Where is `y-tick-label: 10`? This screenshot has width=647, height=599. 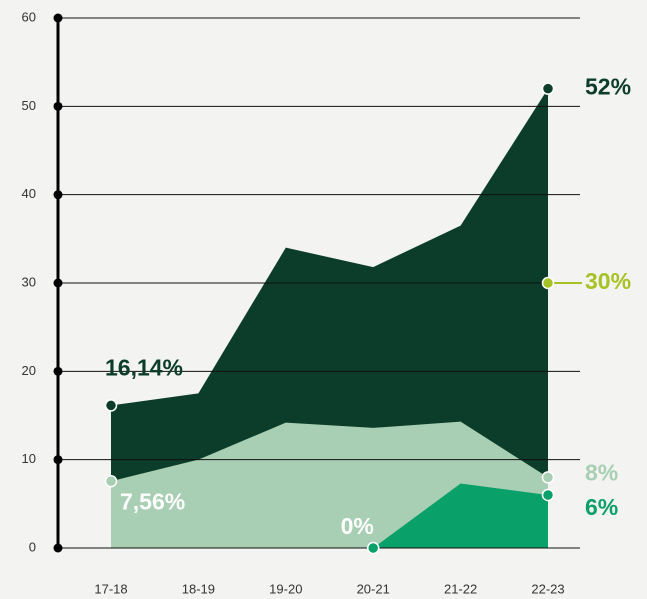 y-tick-label: 10 is located at coordinates (29, 458).